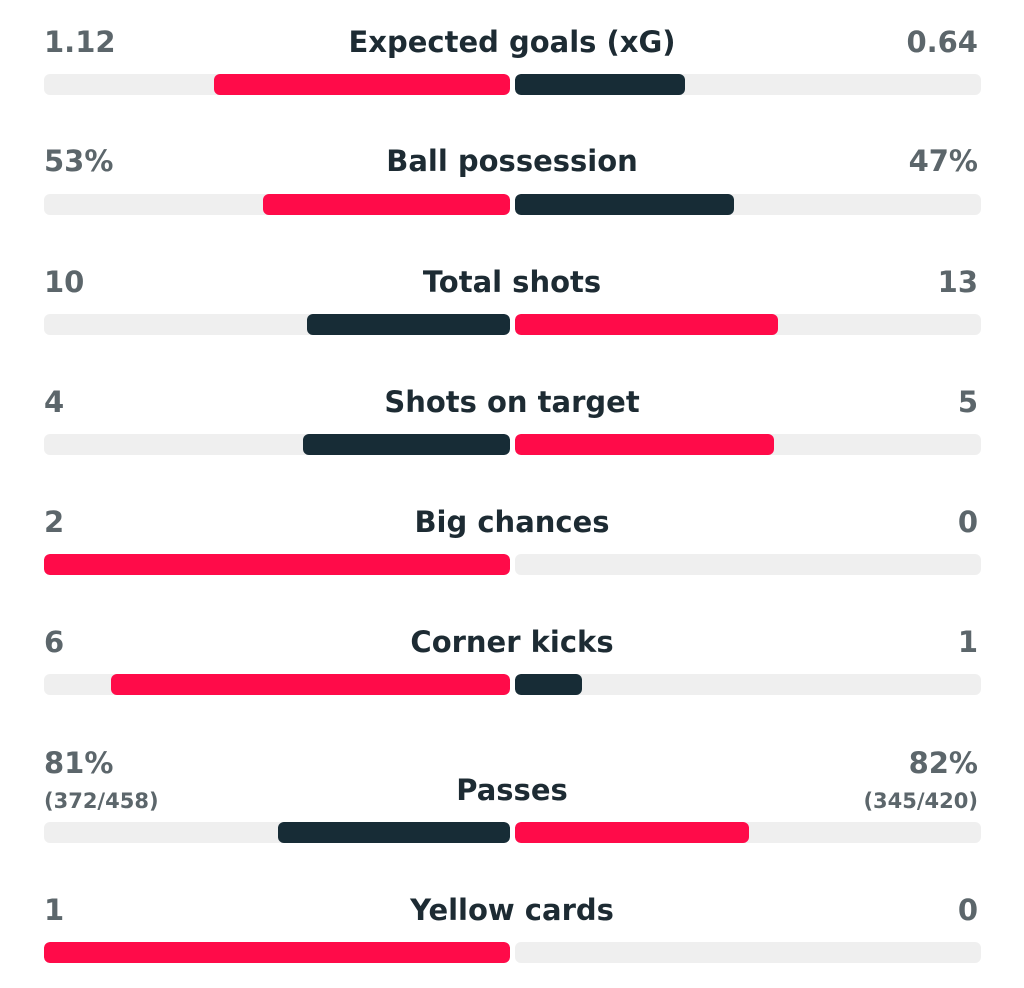 The width and height of the screenshot is (1024, 988). What do you see at coordinates (101, 801) in the screenshot?
I see `home-sub-value: (372/458)` at bounding box center [101, 801].